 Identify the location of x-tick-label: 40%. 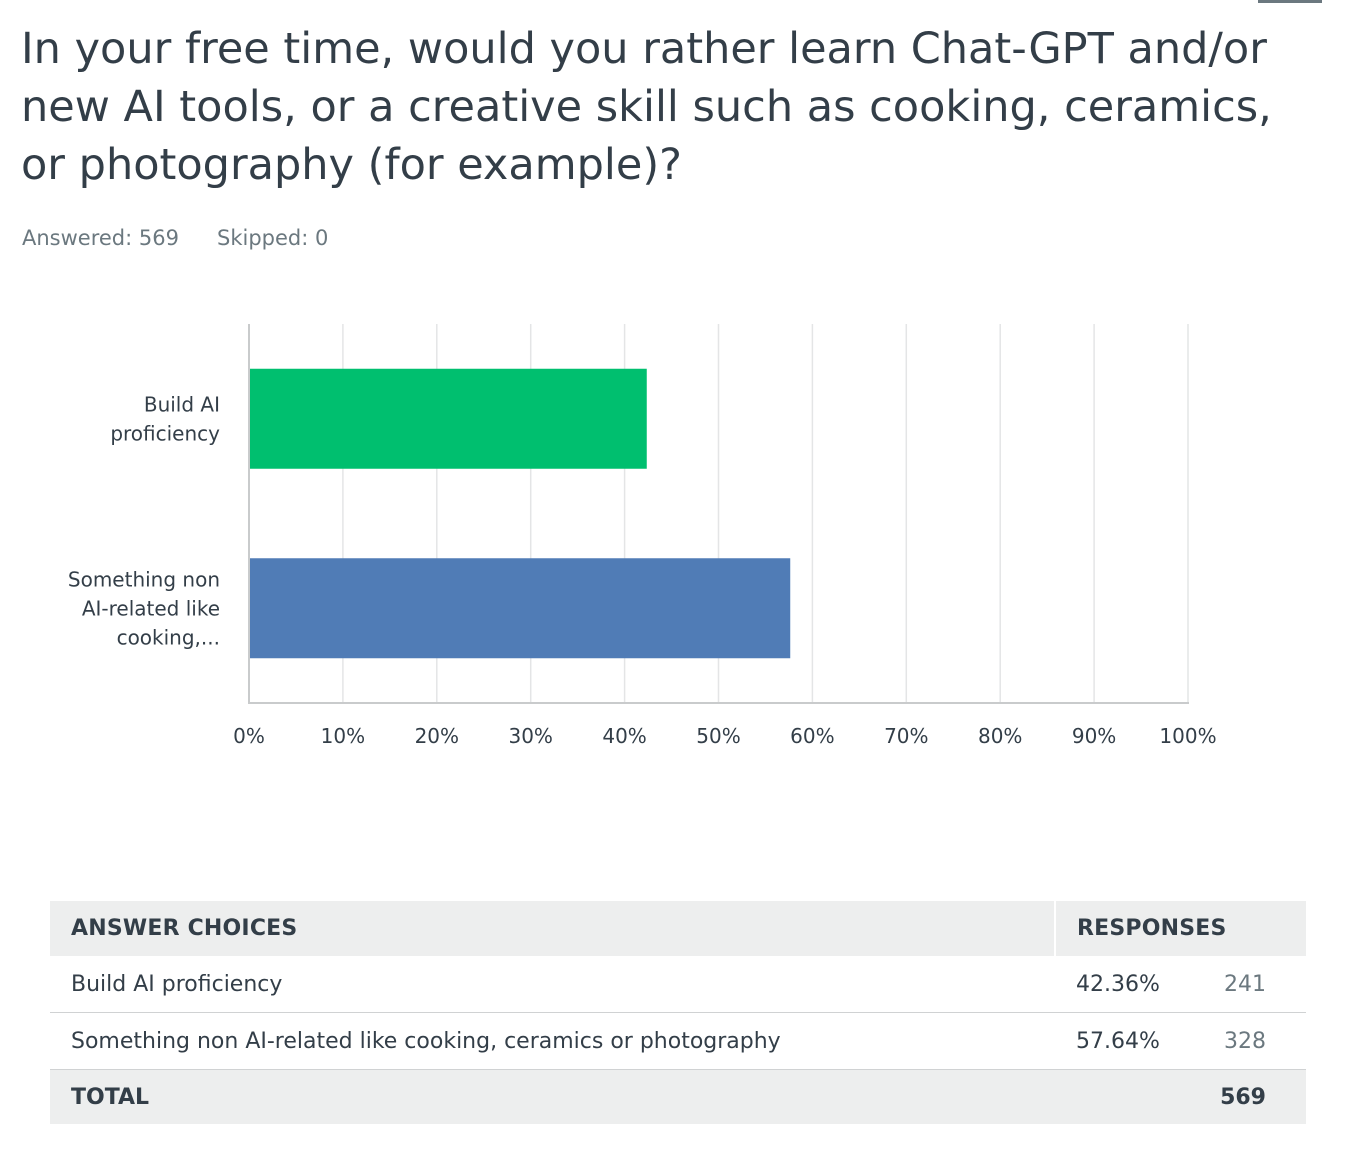
(624, 736).